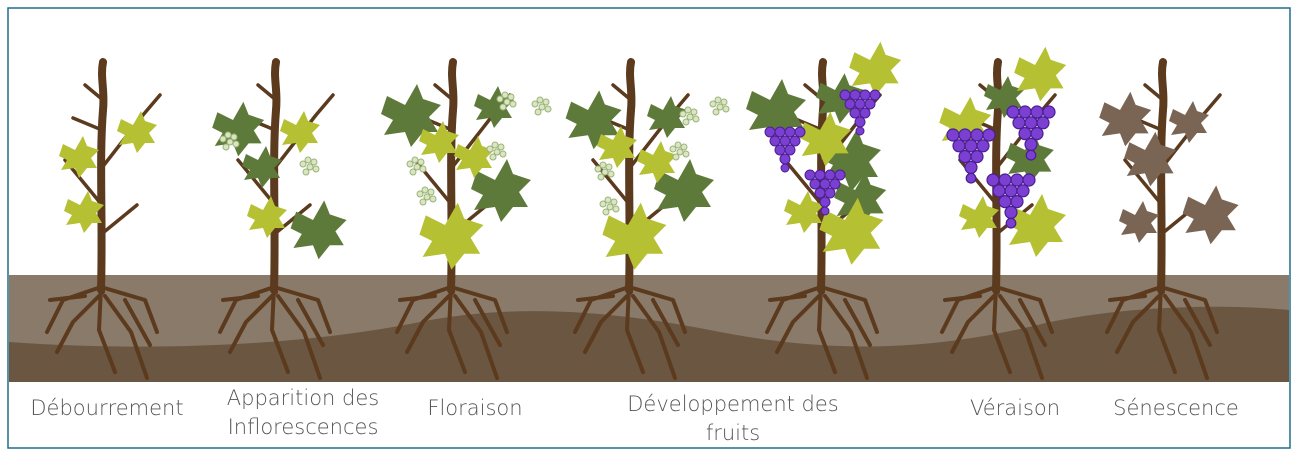 The image size is (1293, 452). What do you see at coordinates (733, 433) in the screenshot?
I see `stage-label: fruits` at bounding box center [733, 433].